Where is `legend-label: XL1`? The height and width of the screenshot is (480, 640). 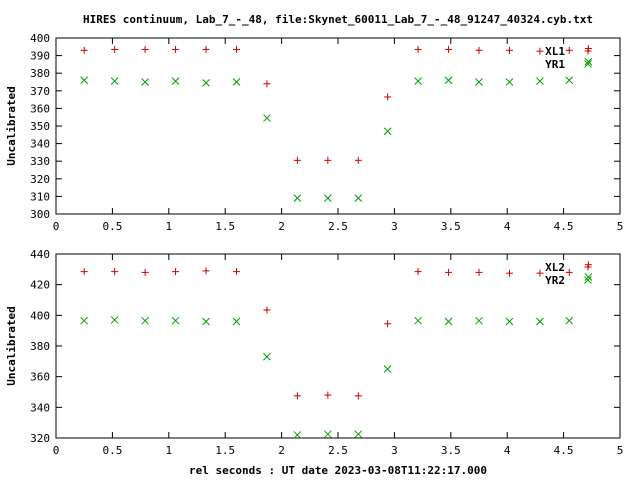
legend-label: XL1 is located at coordinates (555, 51).